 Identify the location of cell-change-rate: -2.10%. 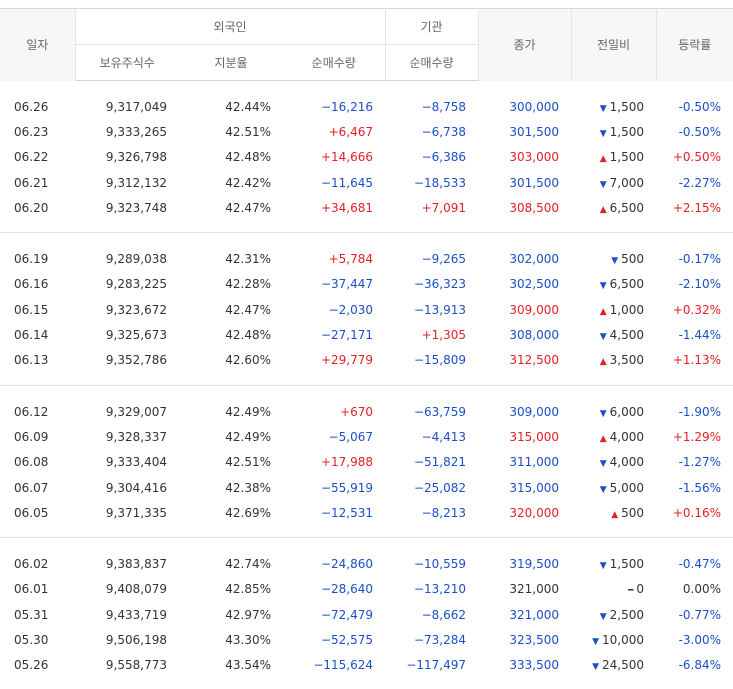
(700, 284).